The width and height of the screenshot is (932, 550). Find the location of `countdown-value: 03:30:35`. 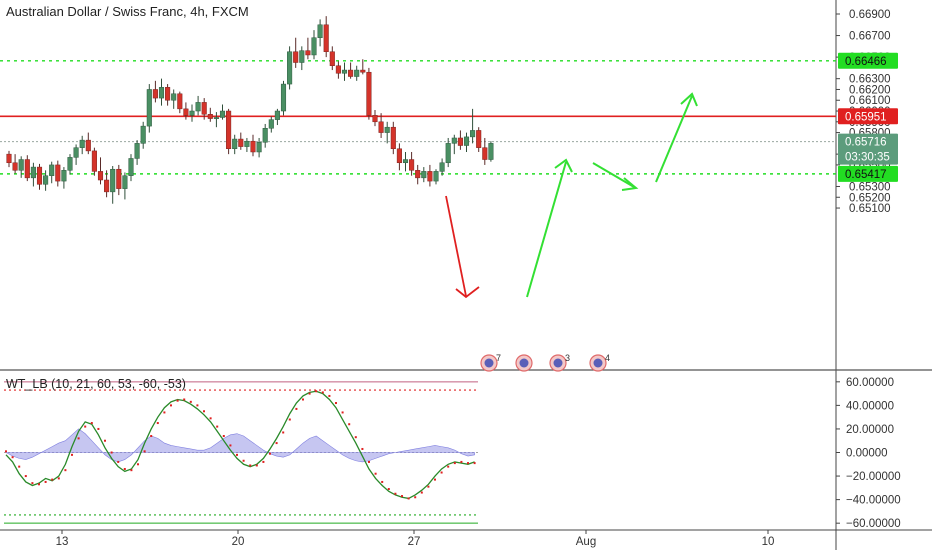

countdown-value: 03:30:35 is located at coordinates (867, 158).